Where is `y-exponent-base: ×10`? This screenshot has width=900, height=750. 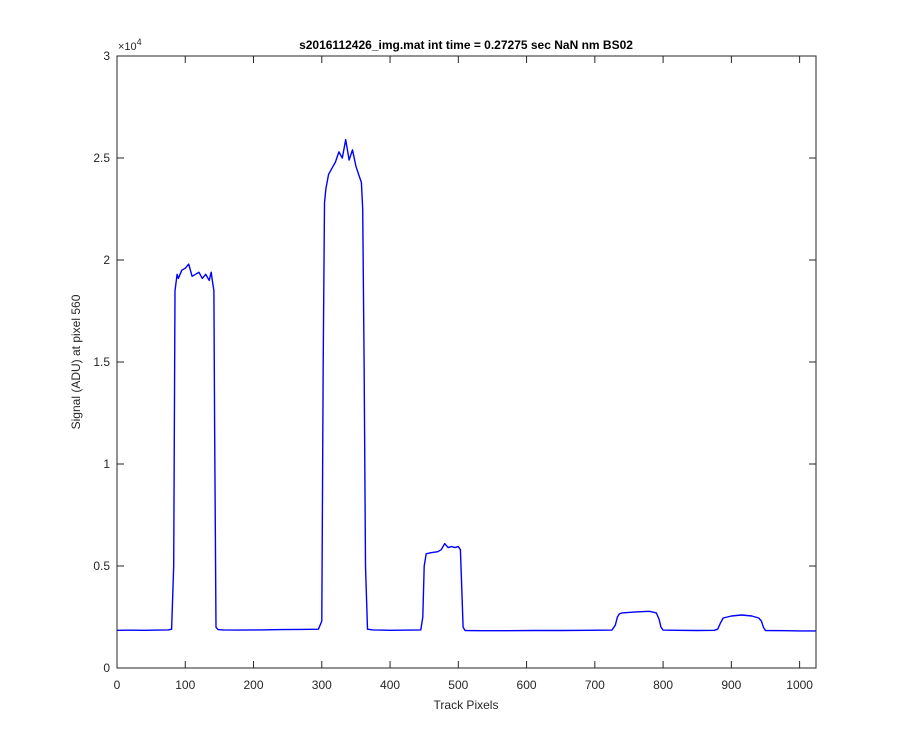 y-exponent-base: ×10 is located at coordinates (127, 47).